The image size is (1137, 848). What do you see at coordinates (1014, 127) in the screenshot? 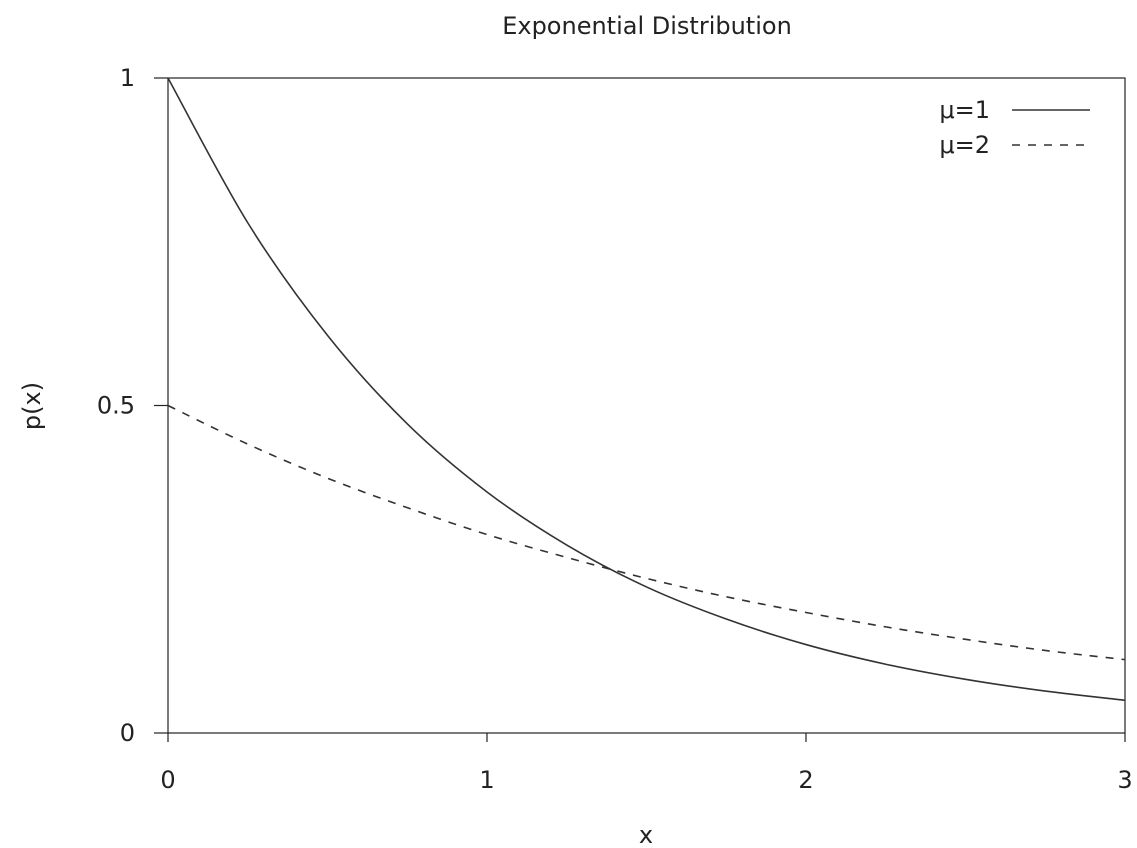
I see `legend: μ=1 μ=2` at bounding box center [1014, 127].